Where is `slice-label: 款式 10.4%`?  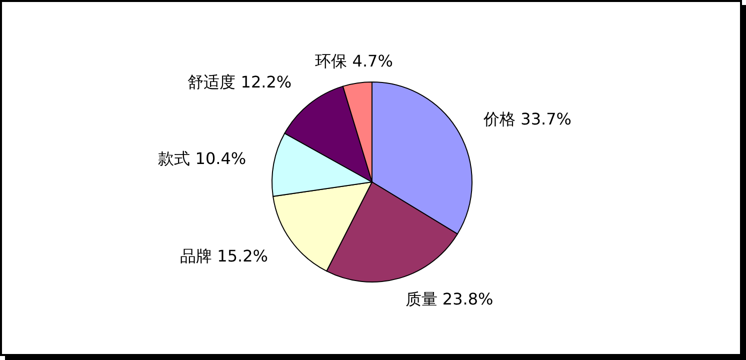
slice-label: 款式 10.4% is located at coordinates (202, 158).